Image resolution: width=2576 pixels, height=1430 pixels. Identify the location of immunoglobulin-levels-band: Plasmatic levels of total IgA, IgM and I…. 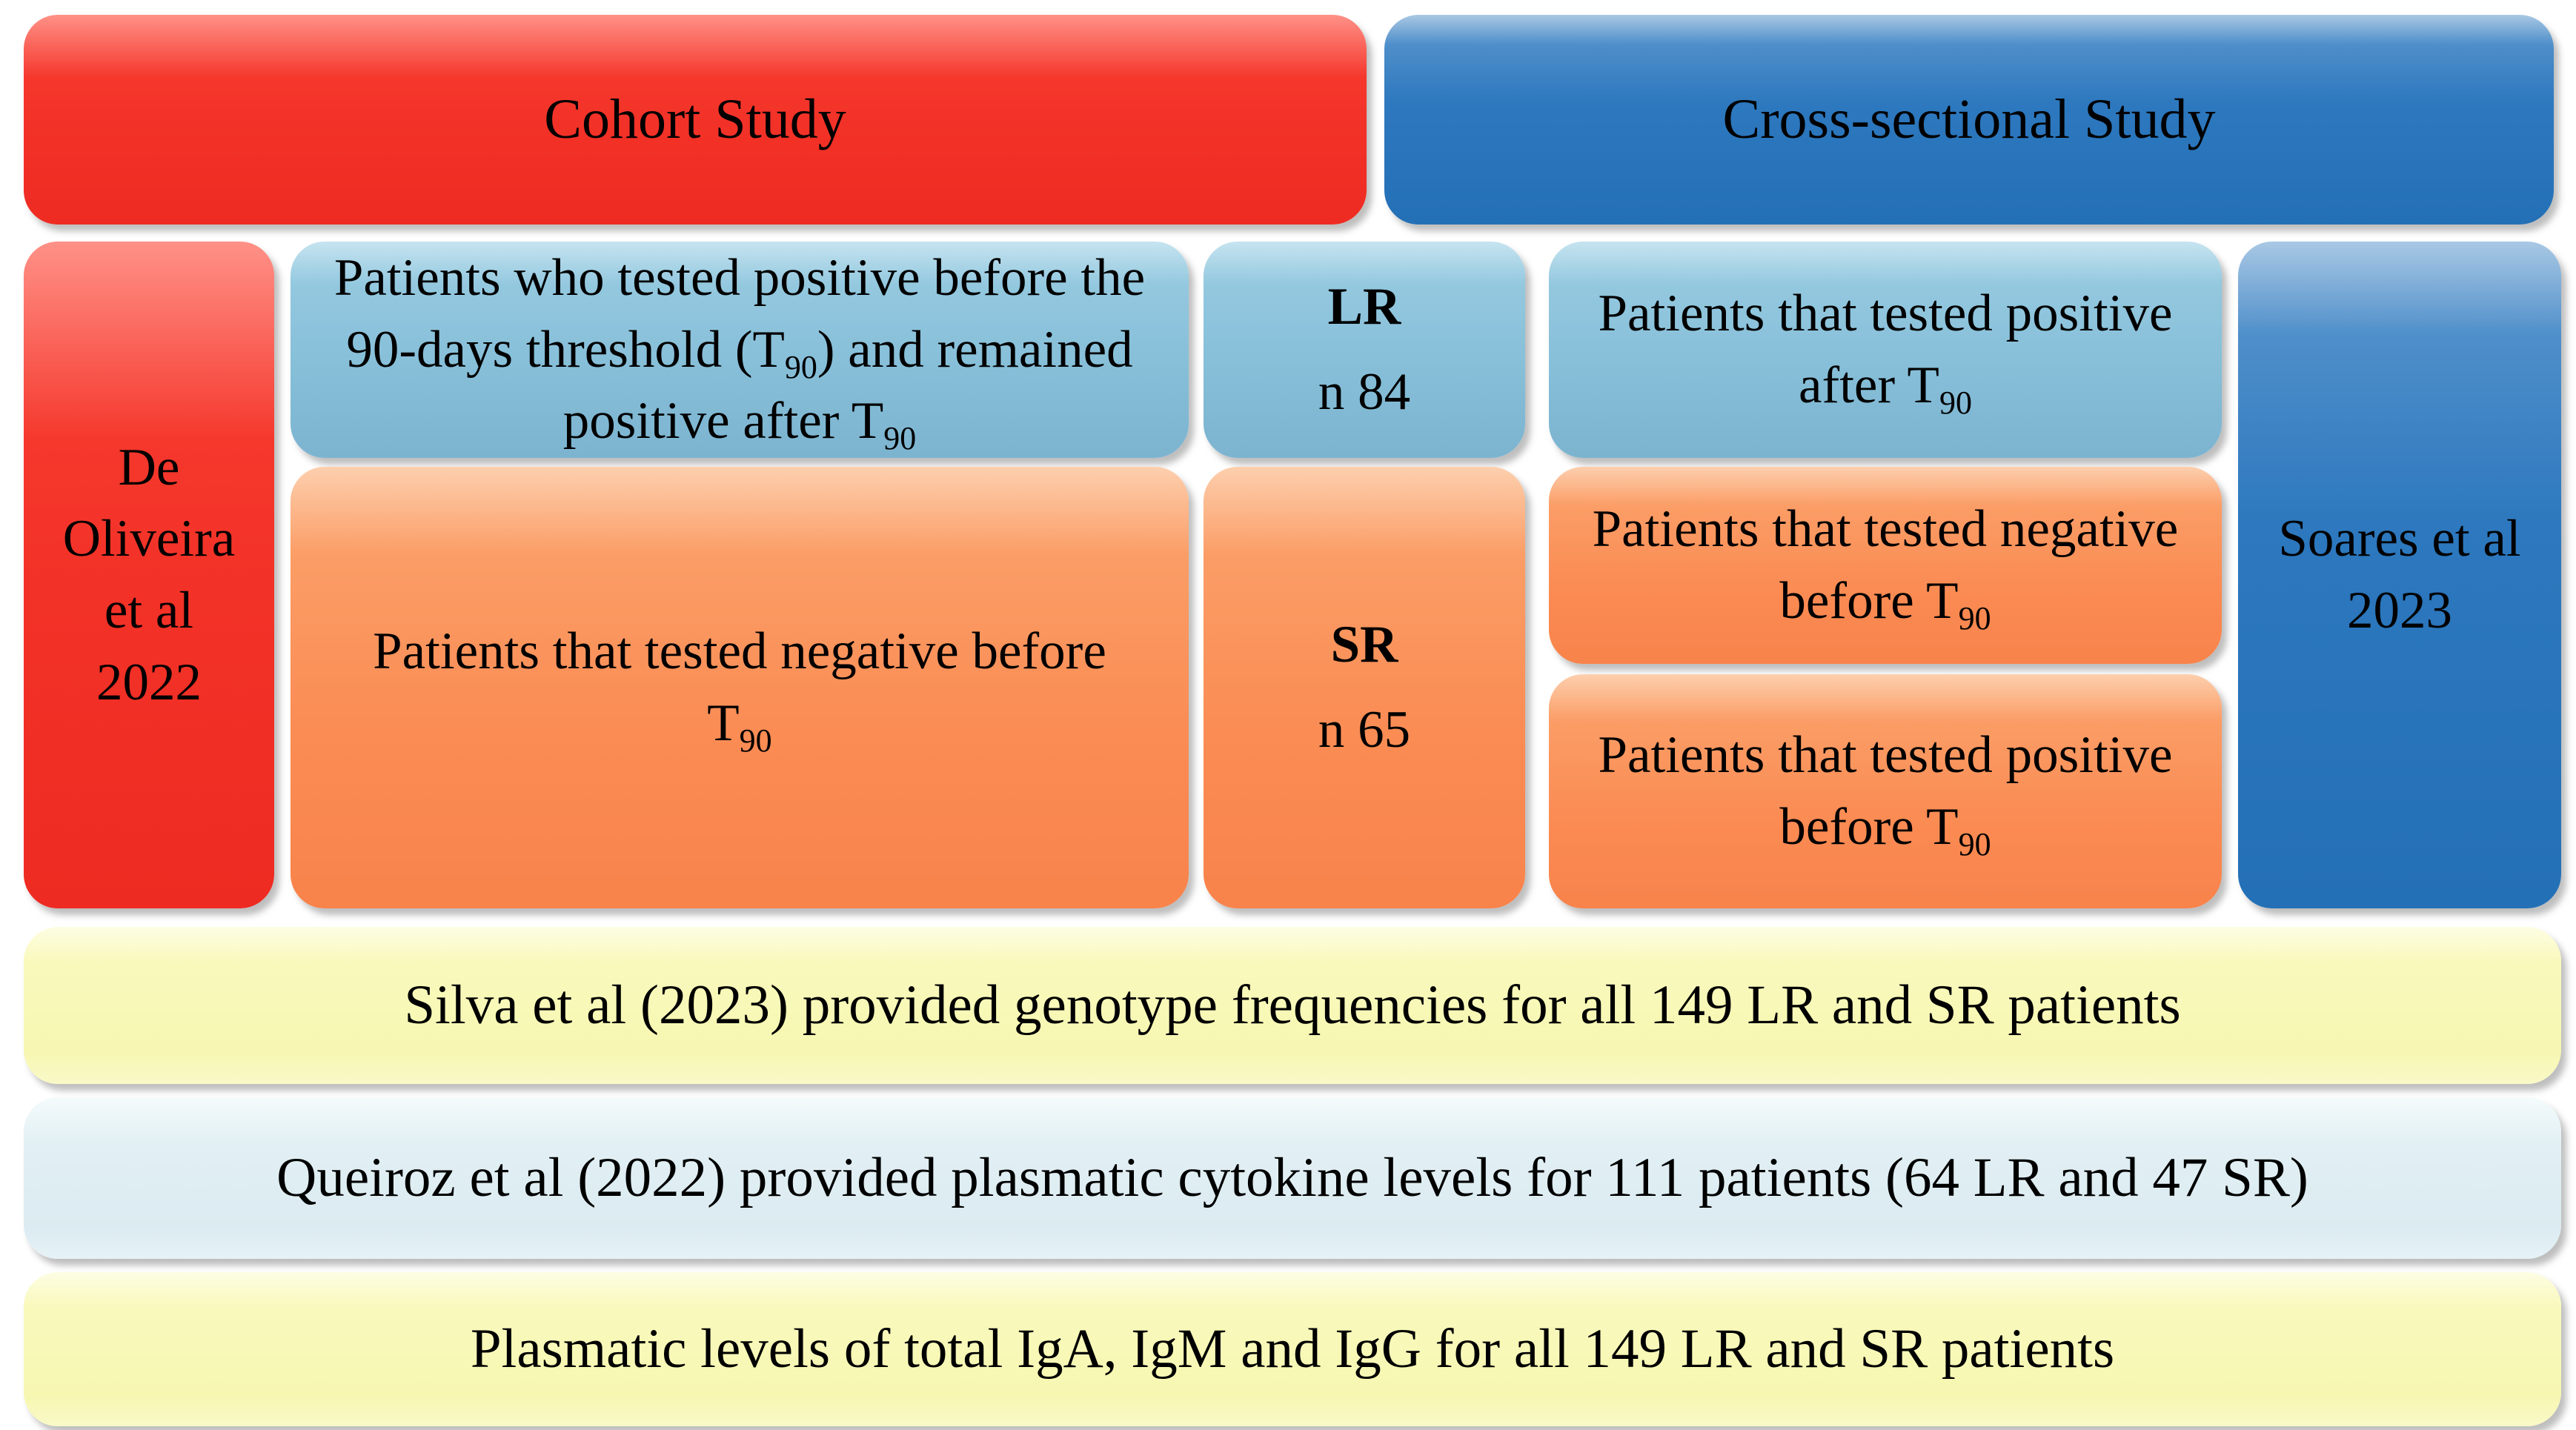
(1292, 1349).